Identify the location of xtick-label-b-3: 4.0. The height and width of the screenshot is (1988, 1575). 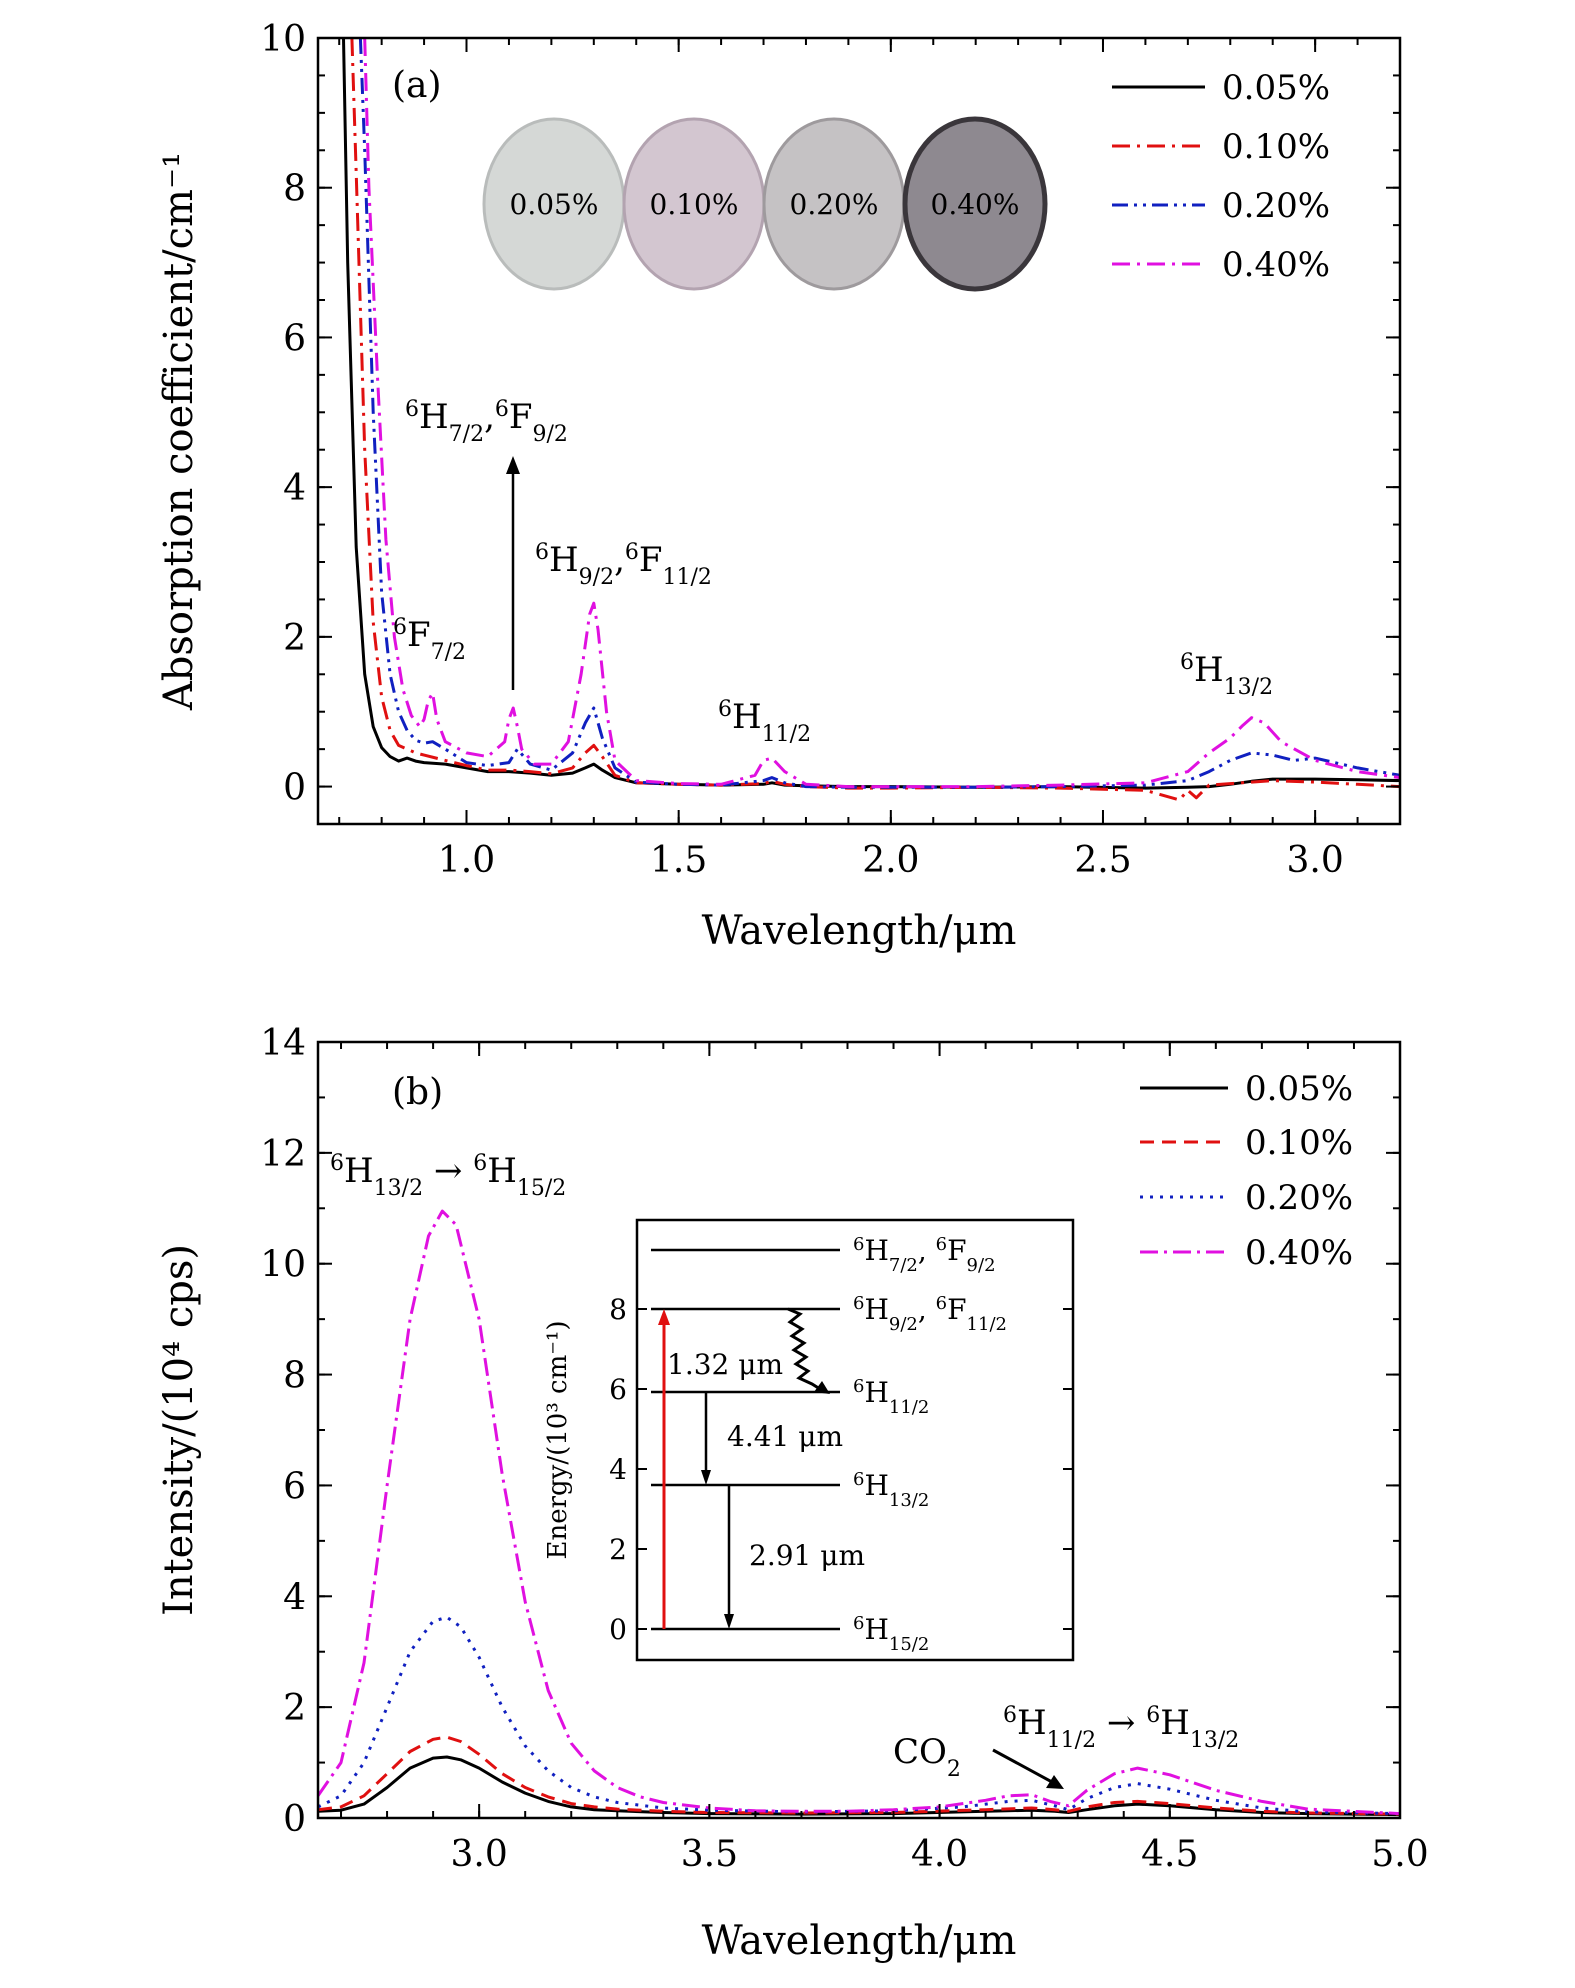
(939, 1854).